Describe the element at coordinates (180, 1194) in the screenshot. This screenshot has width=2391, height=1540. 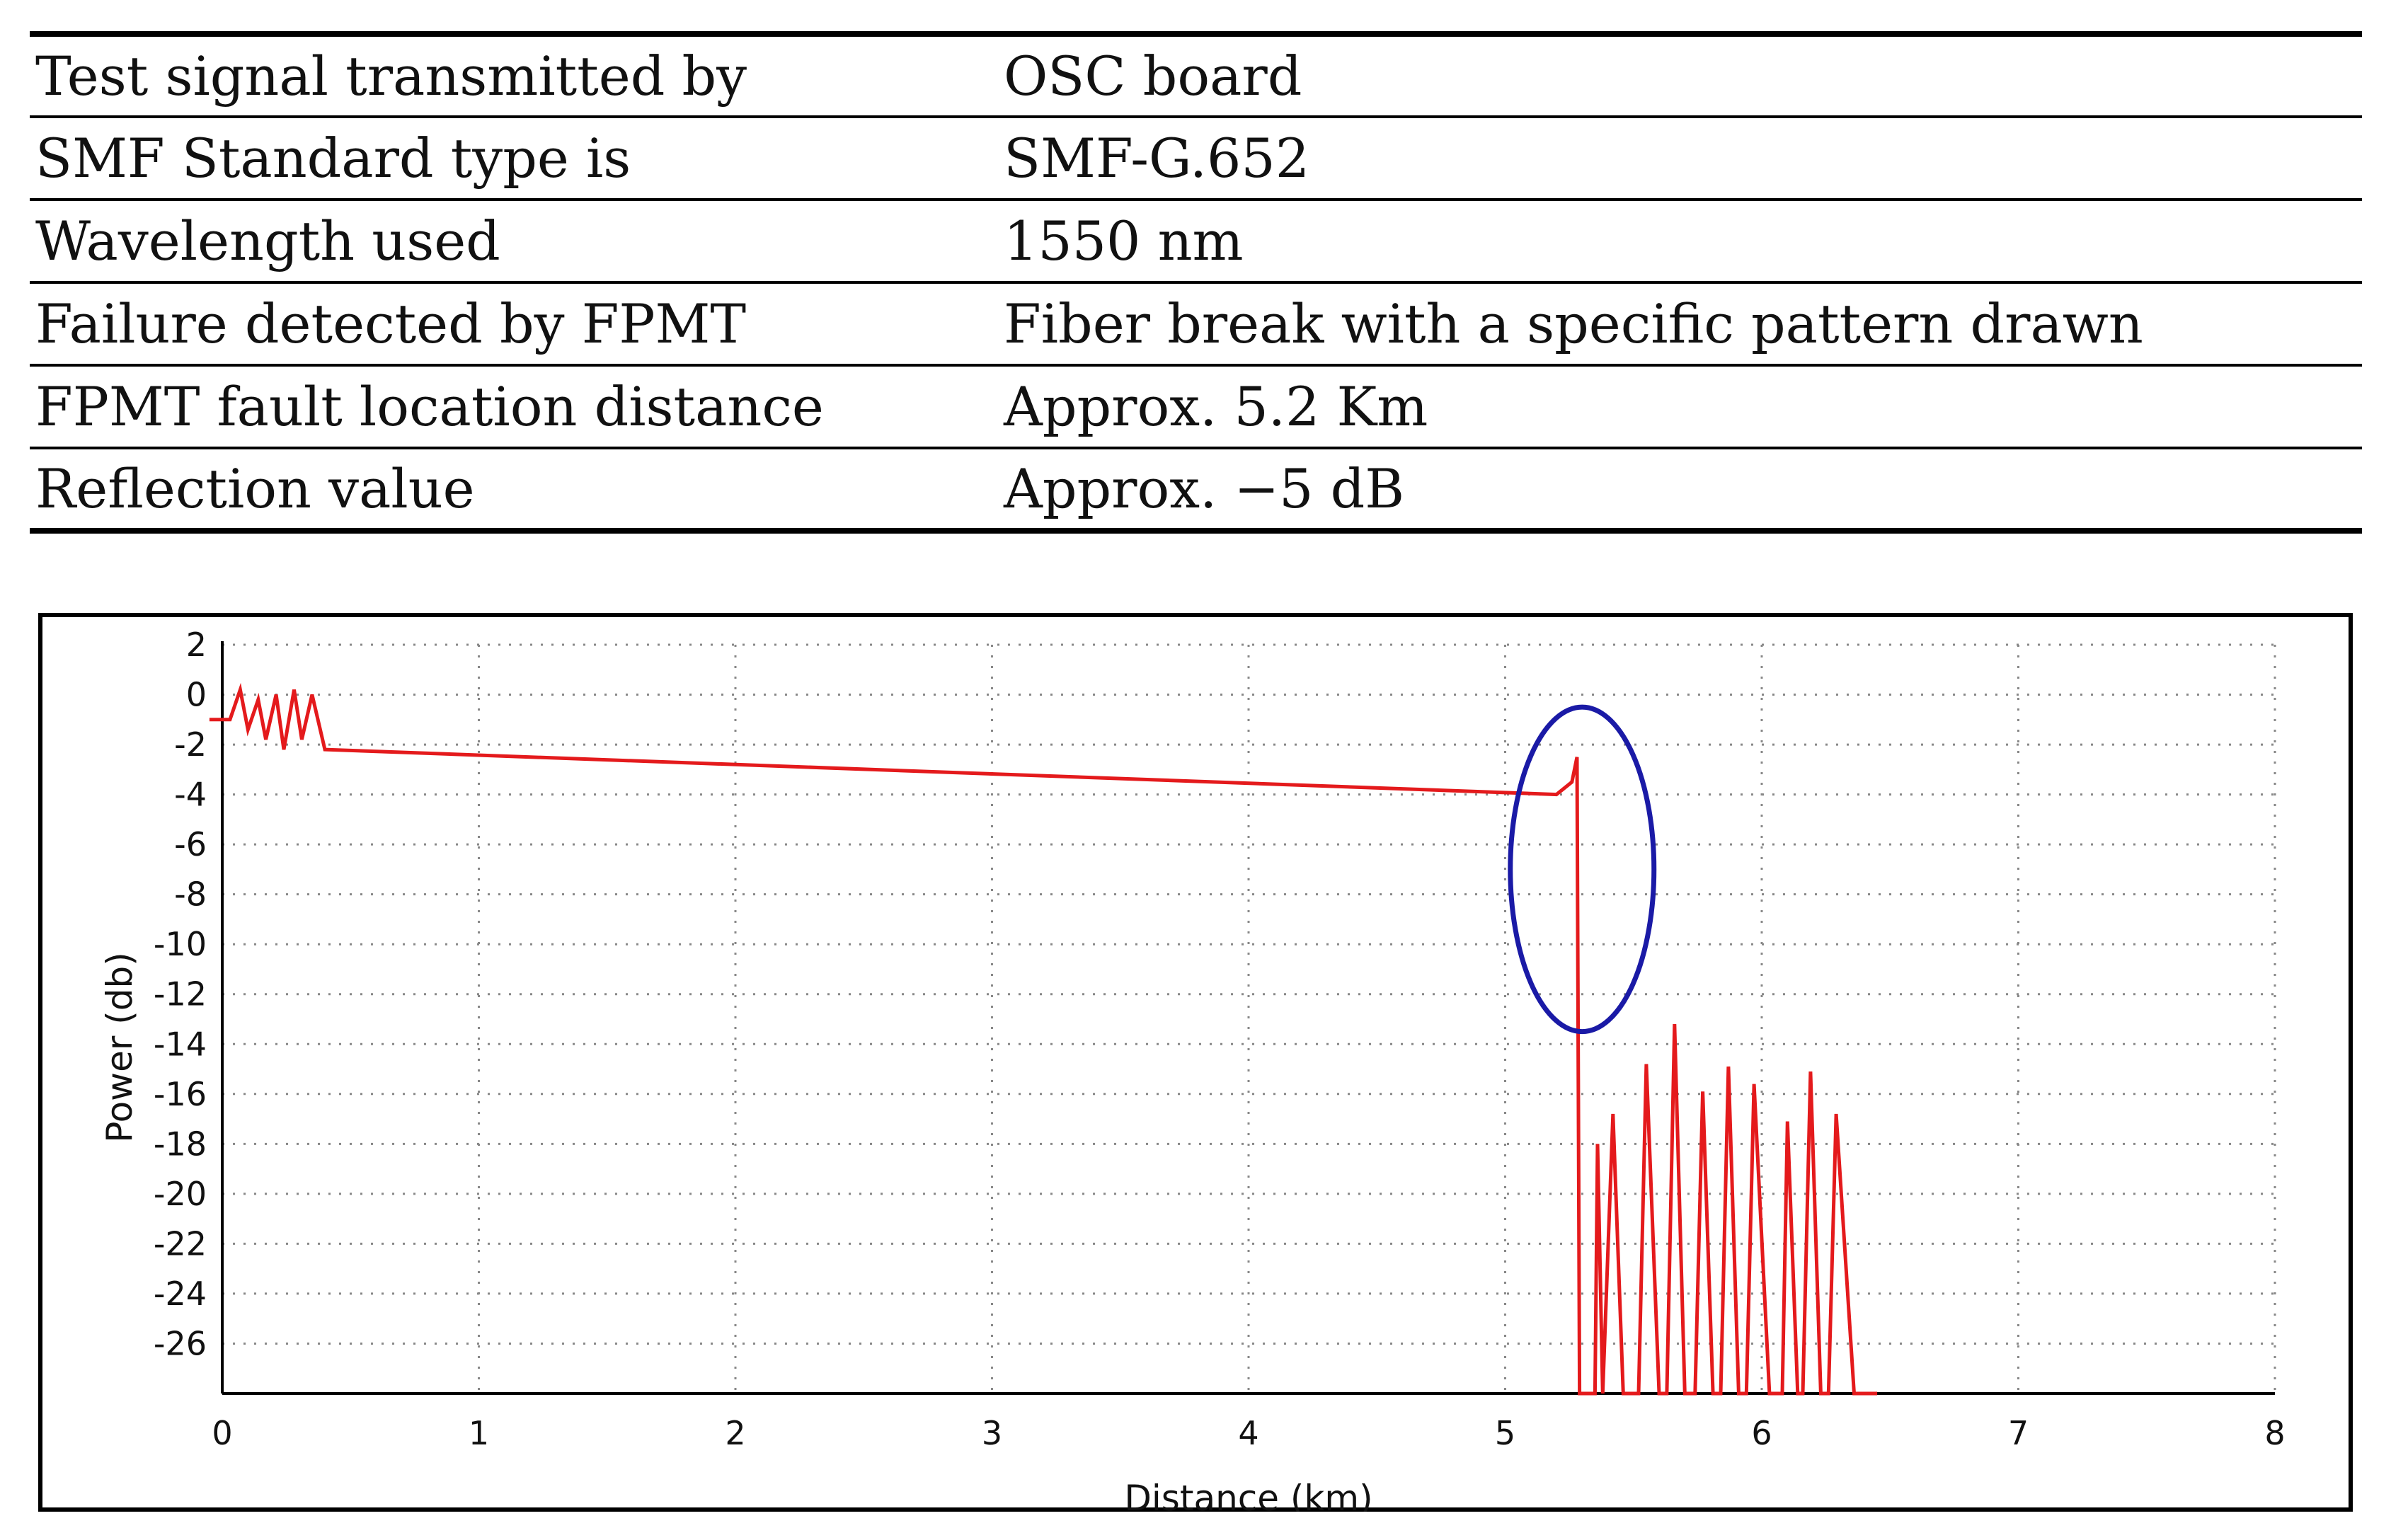
I see `y-tick-label: -20` at that location.